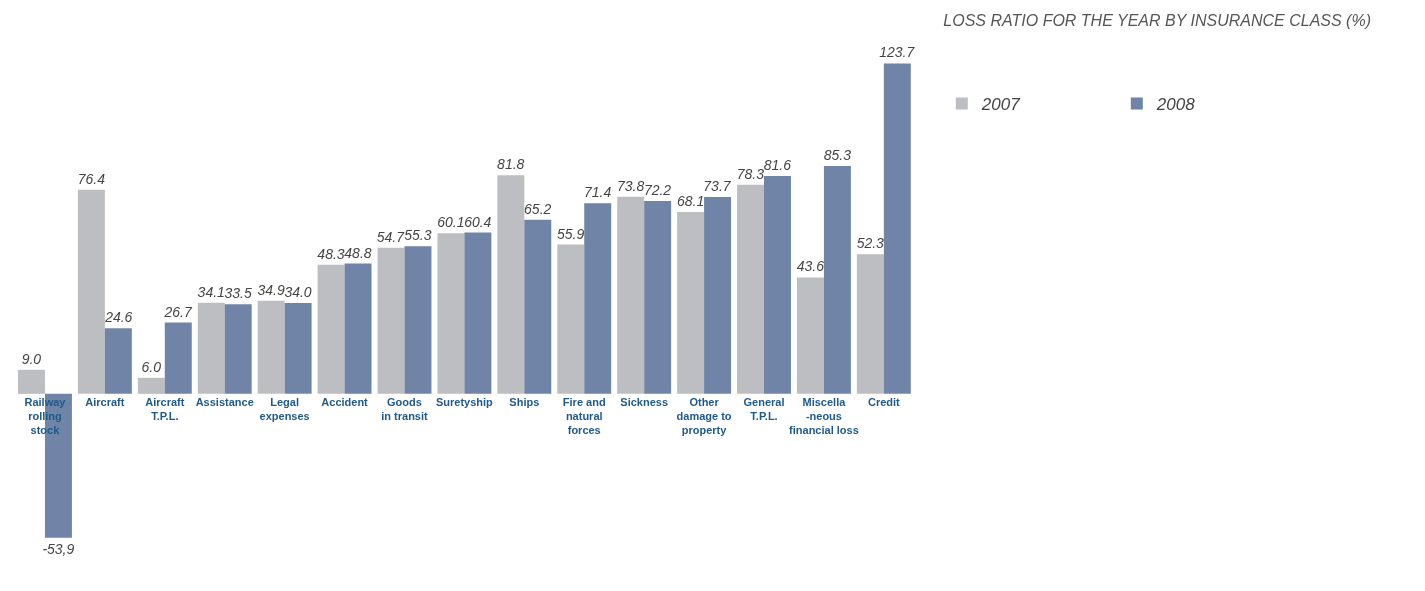  Describe the element at coordinates (571, 233) in the screenshot. I see `data-label: 55.9` at that location.